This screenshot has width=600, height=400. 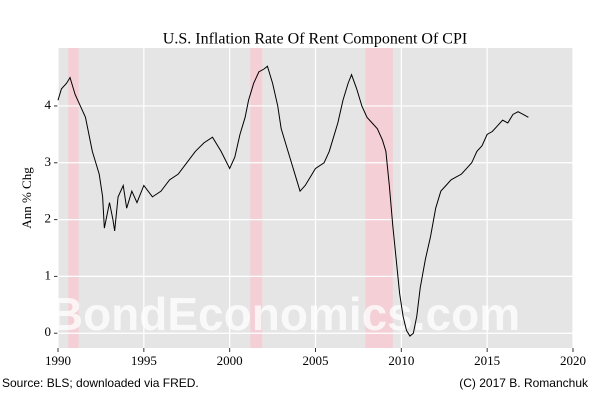 What do you see at coordinates (401, 360) in the screenshot?
I see `x-tick-label: 2010` at bounding box center [401, 360].